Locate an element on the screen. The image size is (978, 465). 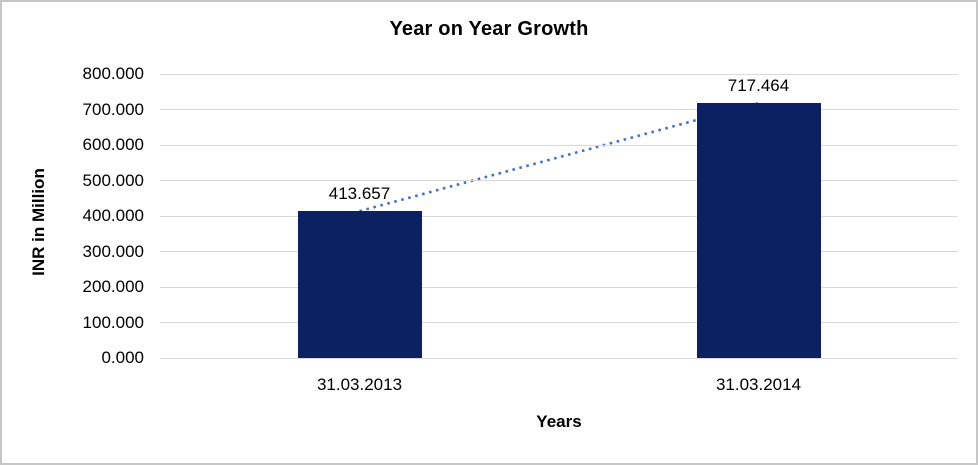
y-axis-tick-label: 800.000 is located at coordinates (113, 73).